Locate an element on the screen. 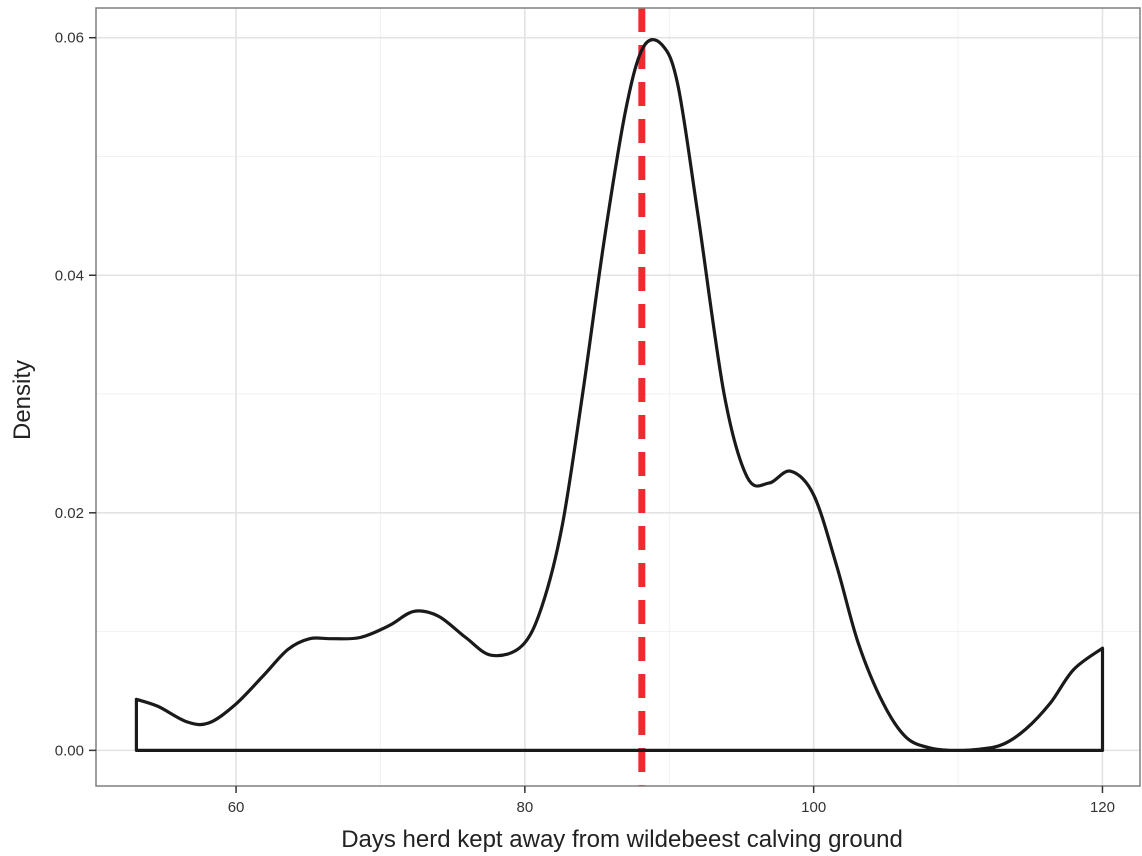  x-tick-label: 120 is located at coordinates (1102, 807).